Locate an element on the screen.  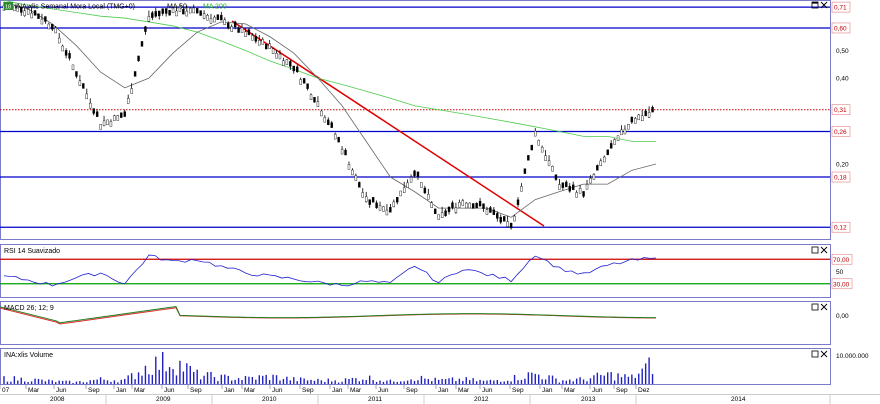
x-month-label: Jan is located at coordinates (337, 390).